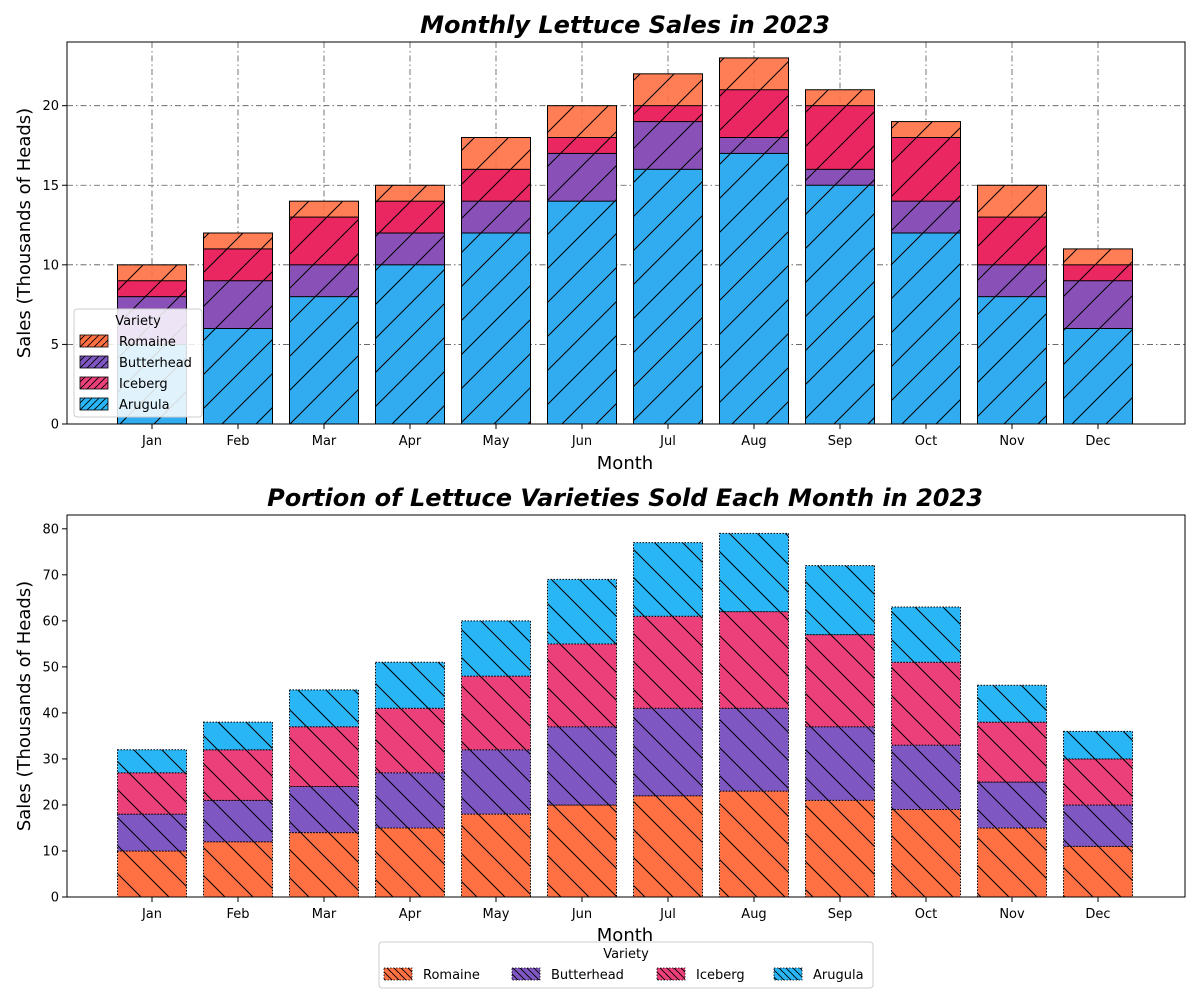  What do you see at coordinates (24, 706) in the screenshot?
I see `chart2-ylabel: Sales (Thousands of Heads)` at bounding box center [24, 706].